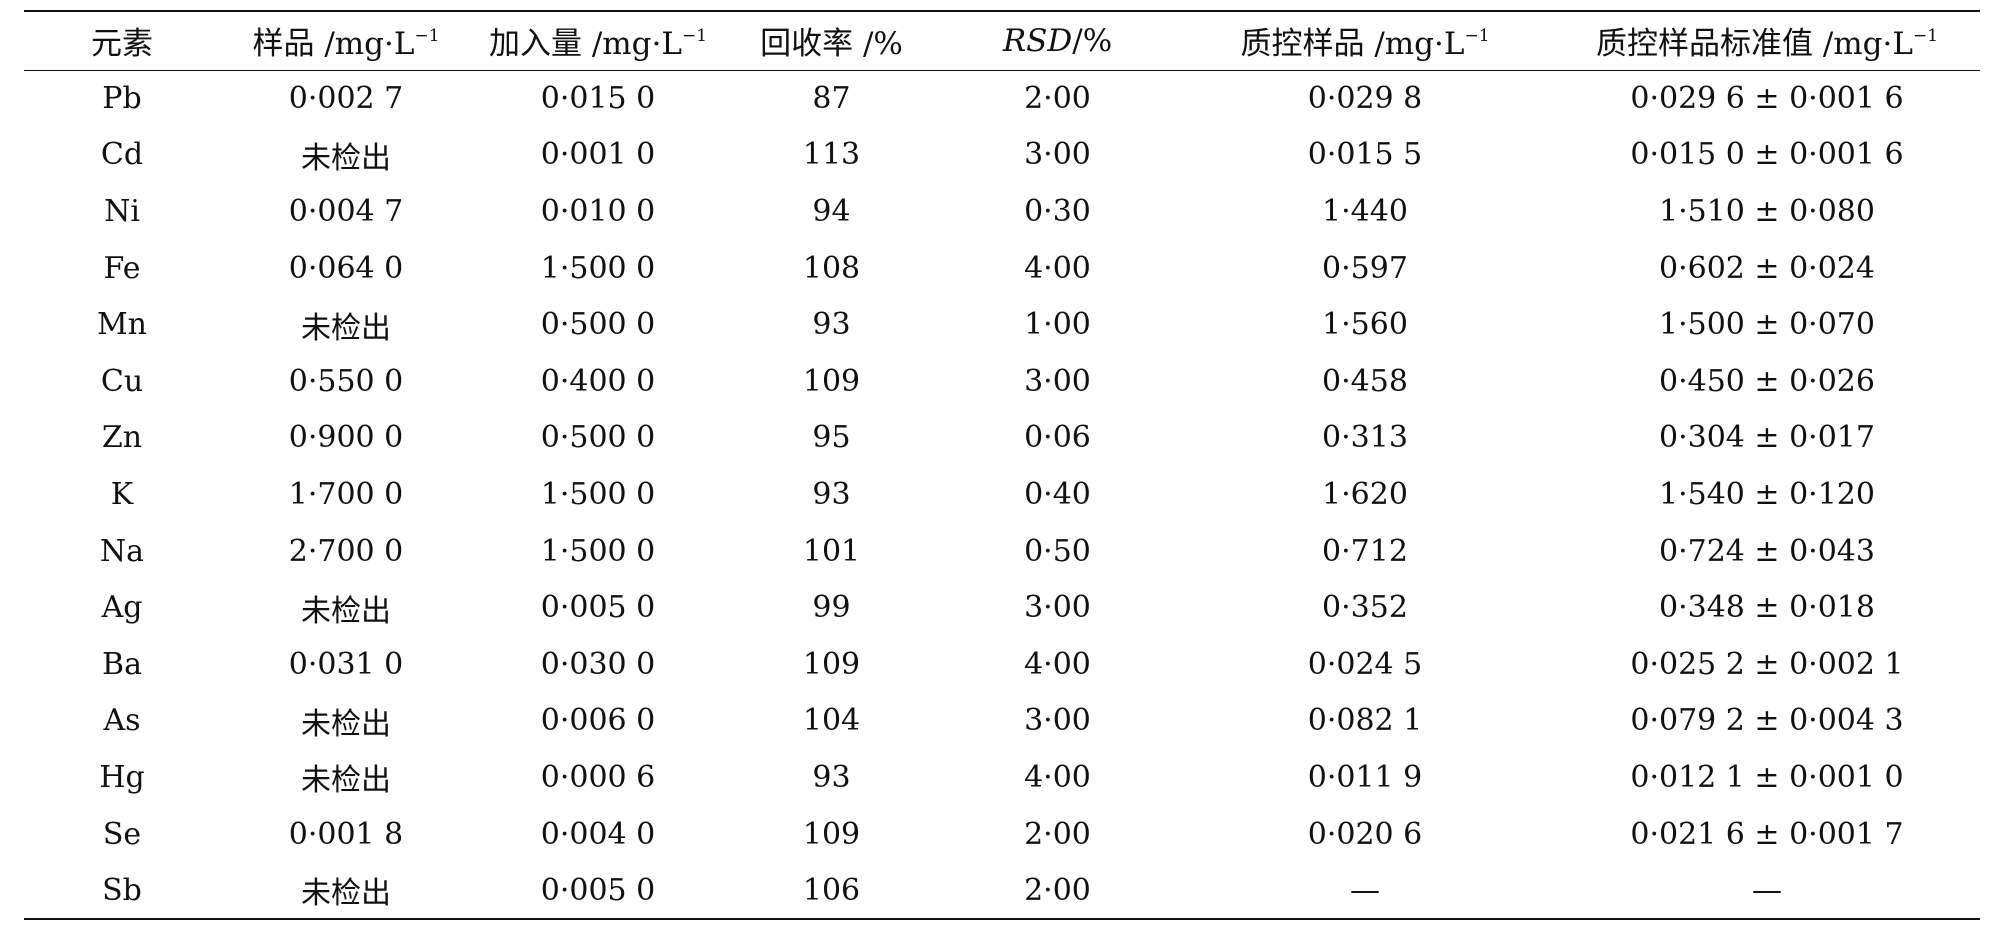 The width and height of the screenshot is (1996, 940). I want to click on cell-sample: 0·002 7, so click(346, 99).